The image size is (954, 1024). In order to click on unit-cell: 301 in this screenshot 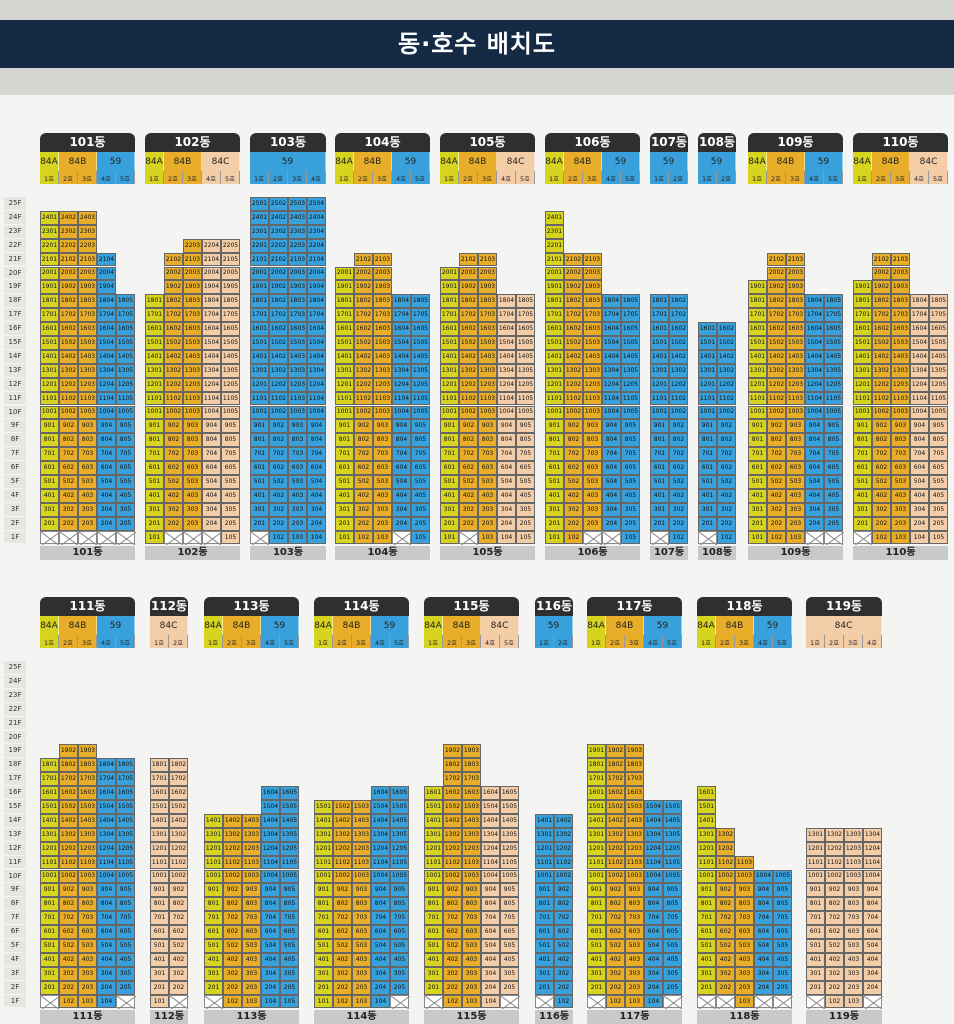, I will do `click(344, 509)`.